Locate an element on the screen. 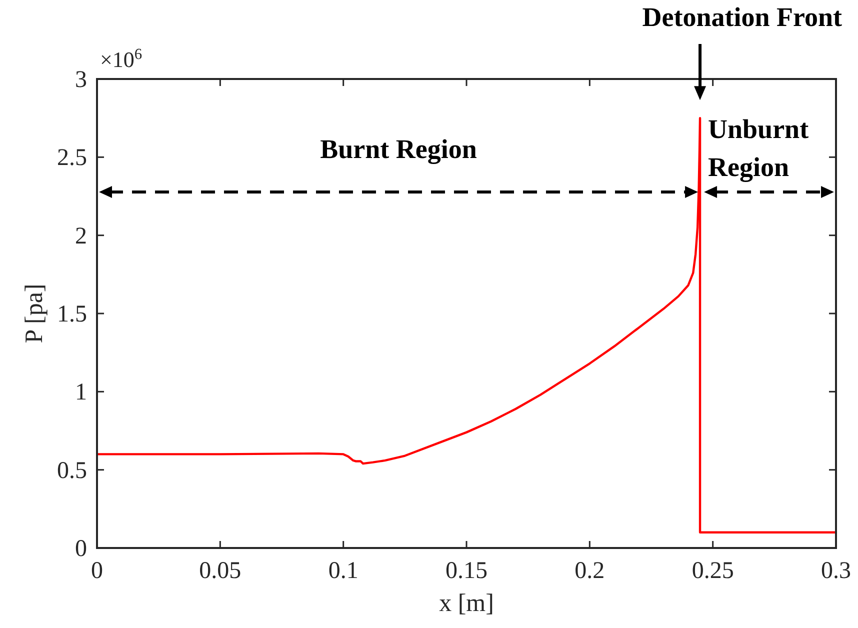 The height and width of the screenshot is (628, 858). x-tick-label: 0 is located at coordinates (97, 571).